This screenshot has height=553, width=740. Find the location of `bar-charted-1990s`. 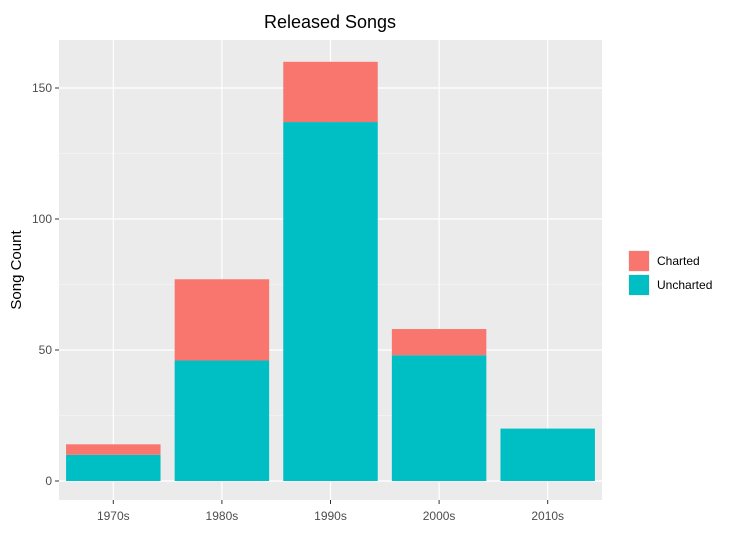

bar-charted-1990s is located at coordinates (330, 92).